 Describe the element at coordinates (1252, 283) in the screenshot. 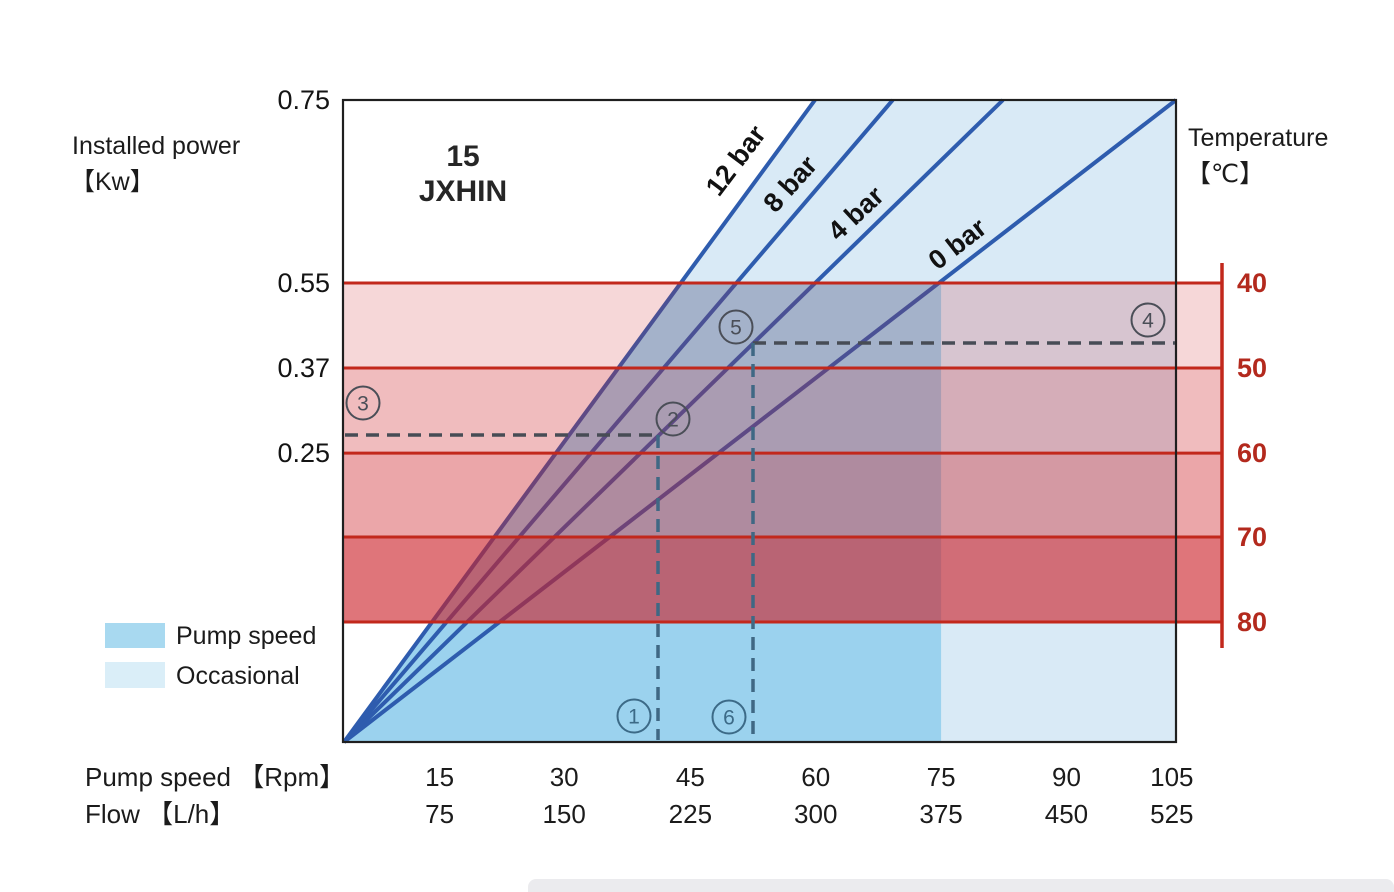

I see `temperature-tick-40: 40` at that location.